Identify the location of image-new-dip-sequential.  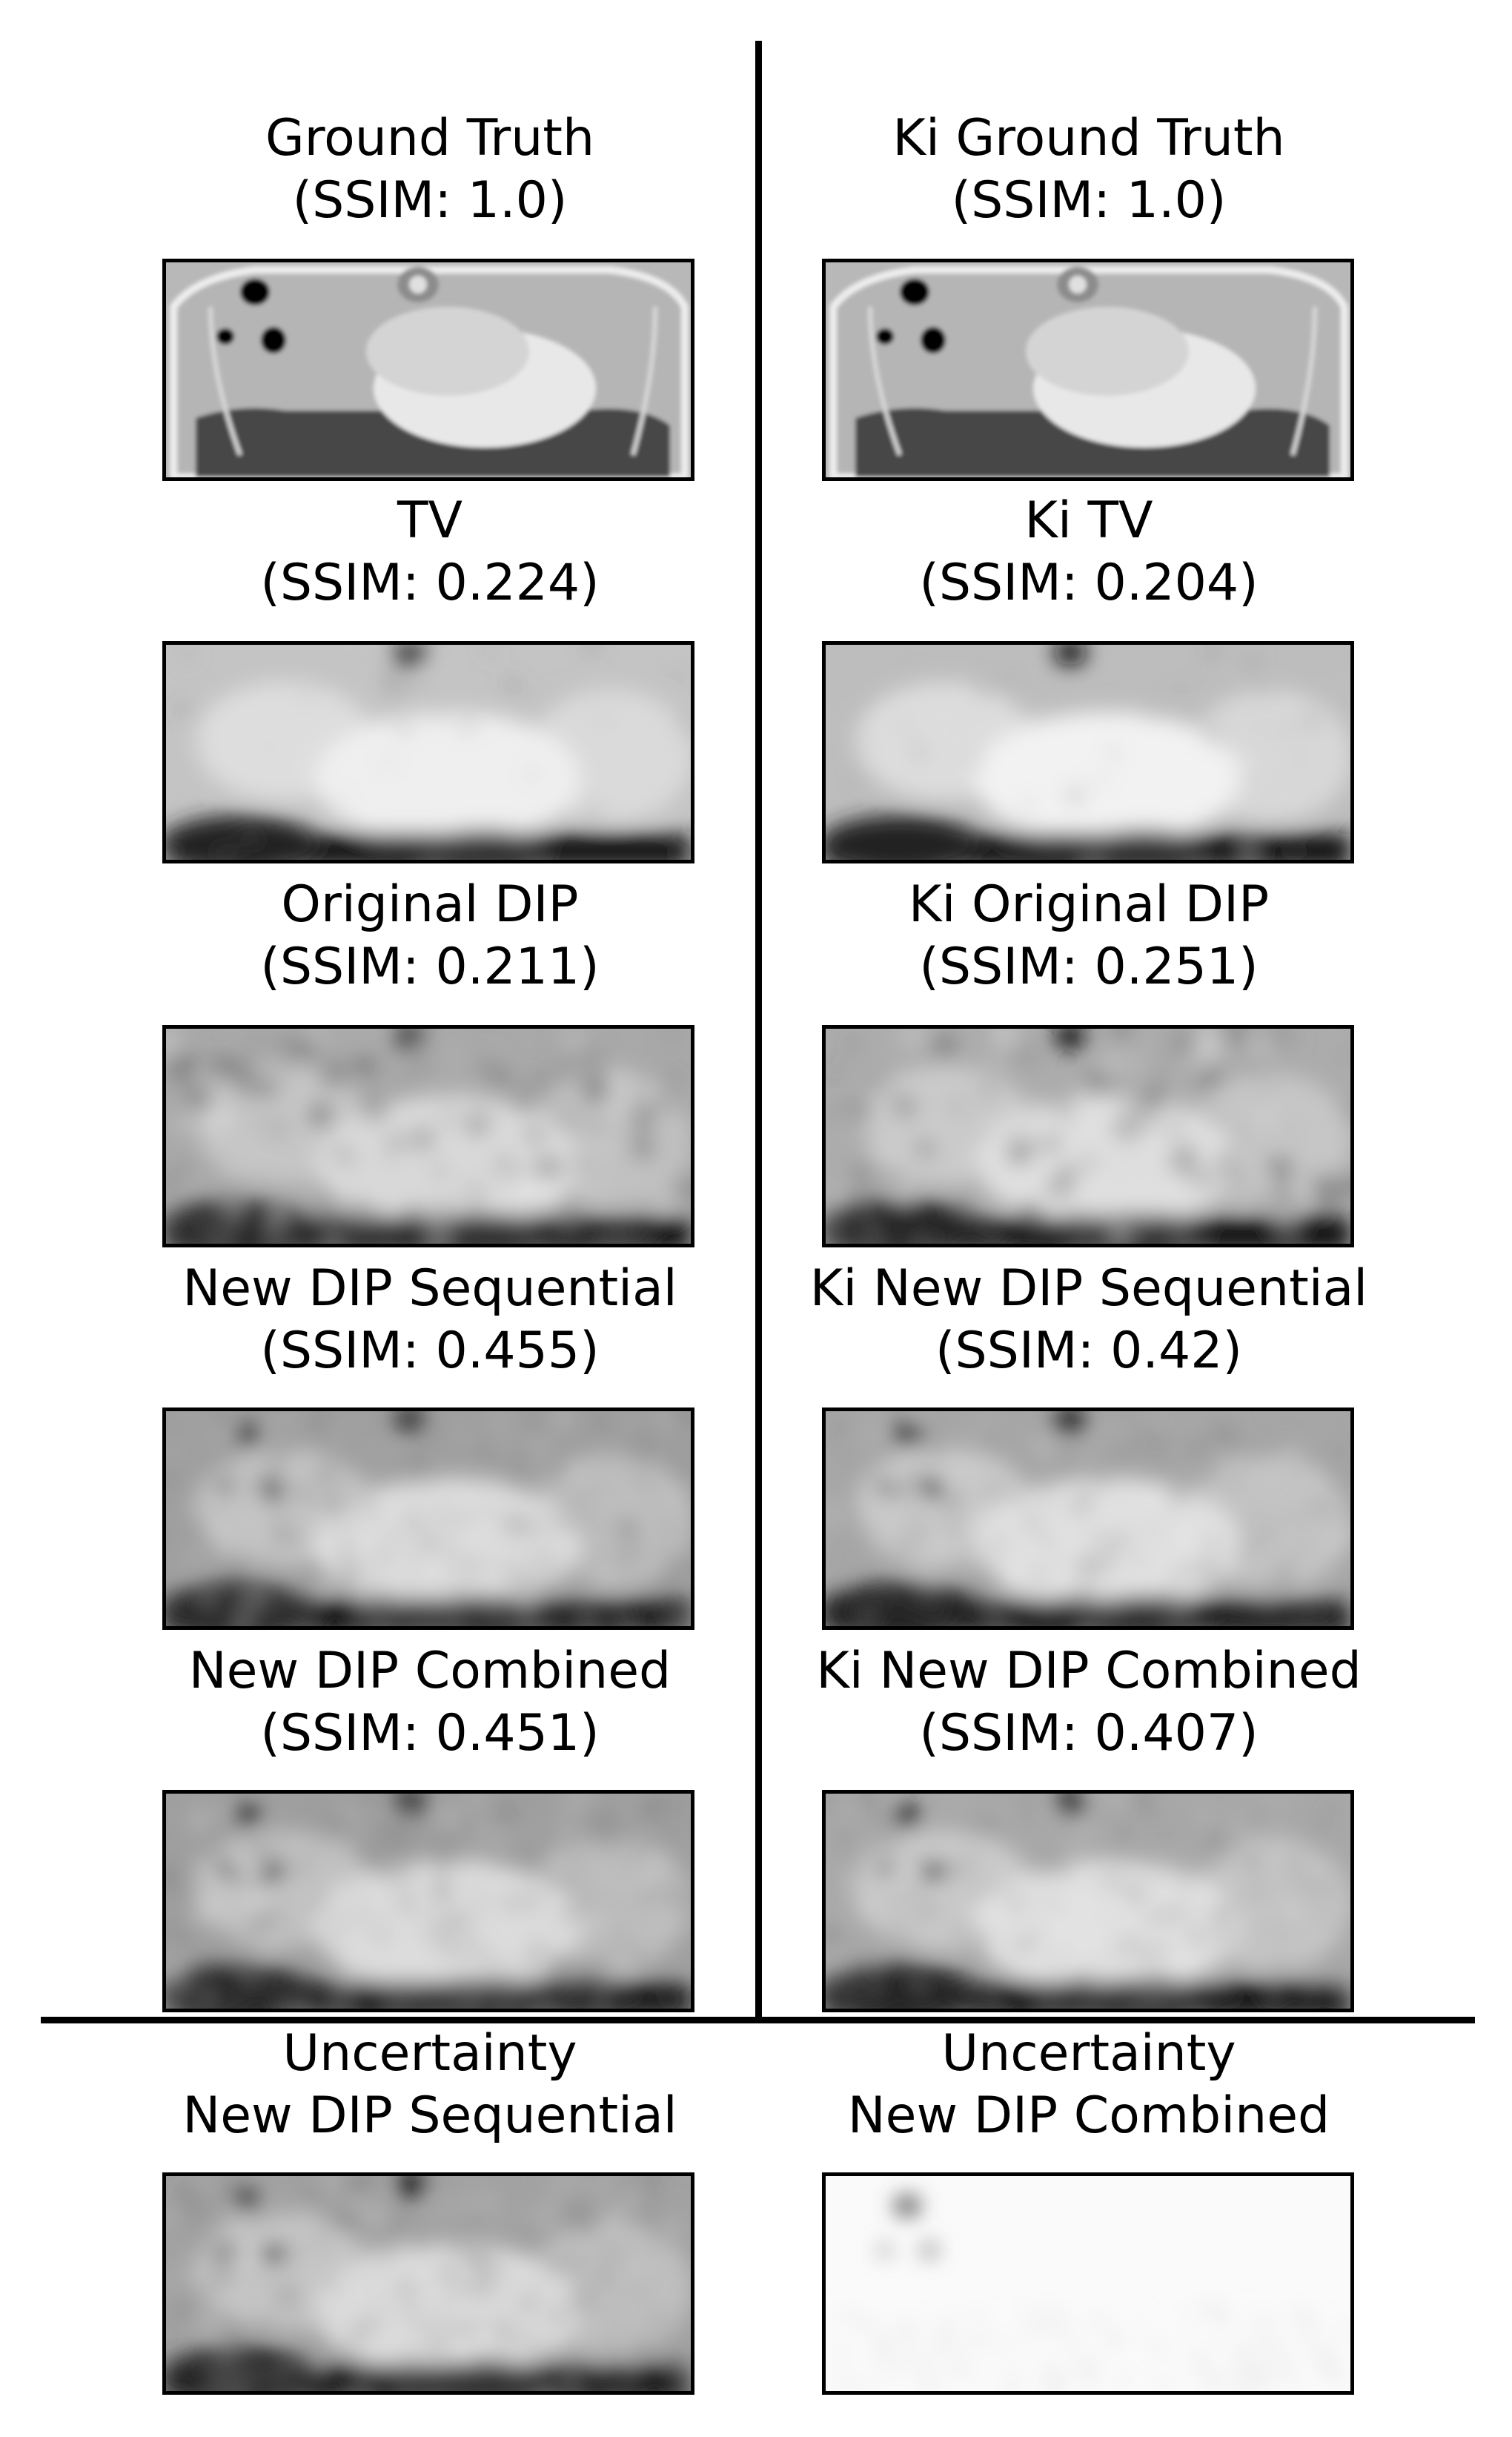
(428, 1519).